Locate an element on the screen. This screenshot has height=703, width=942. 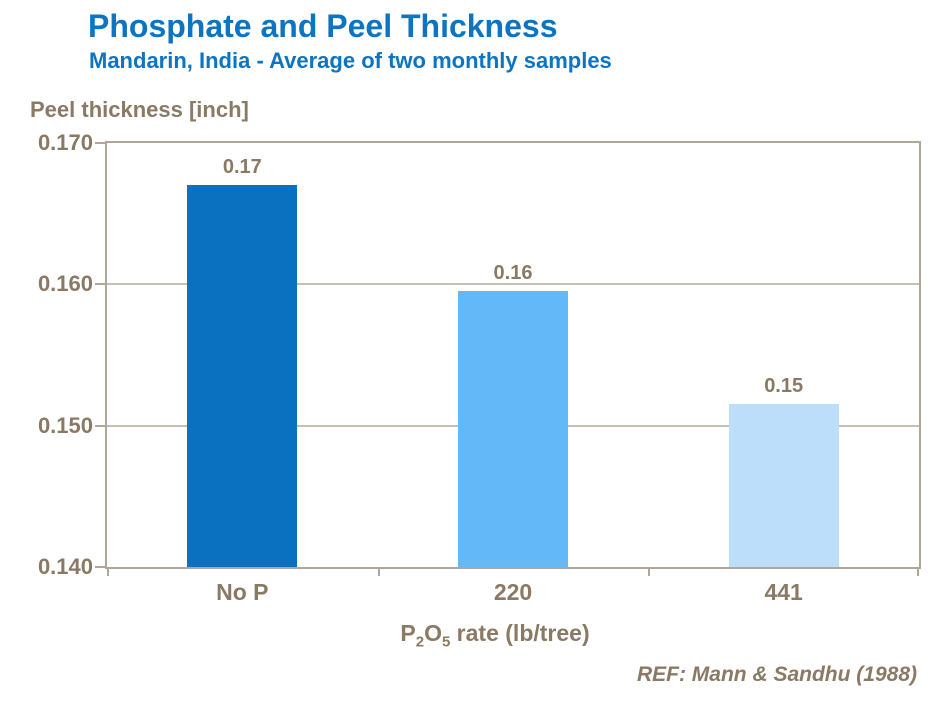
bar-value-label: 0.16 is located at coordinates (513, 273).